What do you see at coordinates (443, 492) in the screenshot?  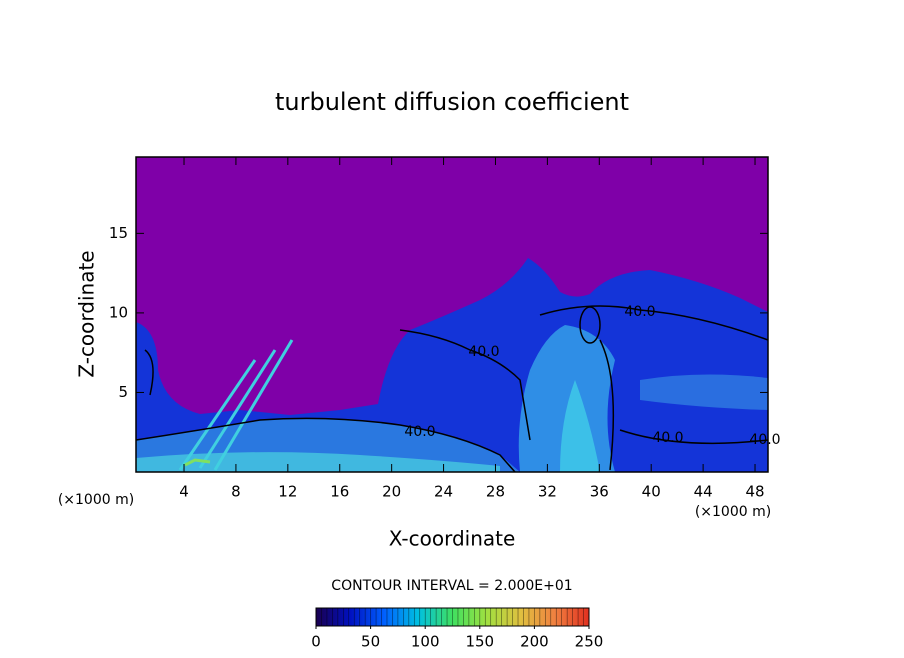 I see `x-tick-label: 24` at bounding box center [443, 492].